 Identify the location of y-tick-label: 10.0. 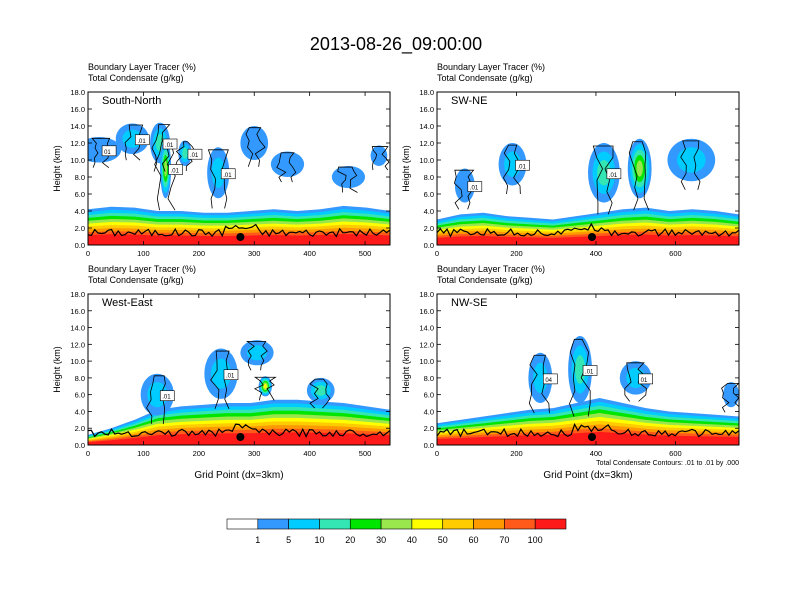
(426, 361).